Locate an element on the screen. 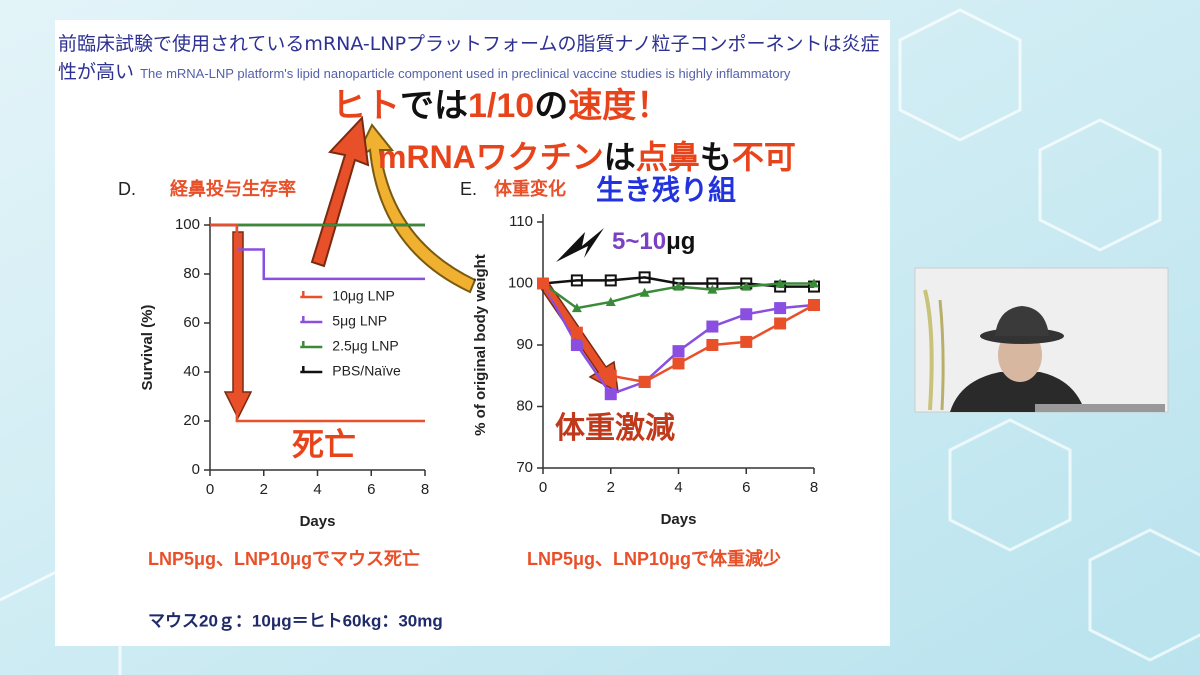 The height and width of the screenshot is (675, 1200). y-tick-label: 60 is located at coordinates (191, 322).